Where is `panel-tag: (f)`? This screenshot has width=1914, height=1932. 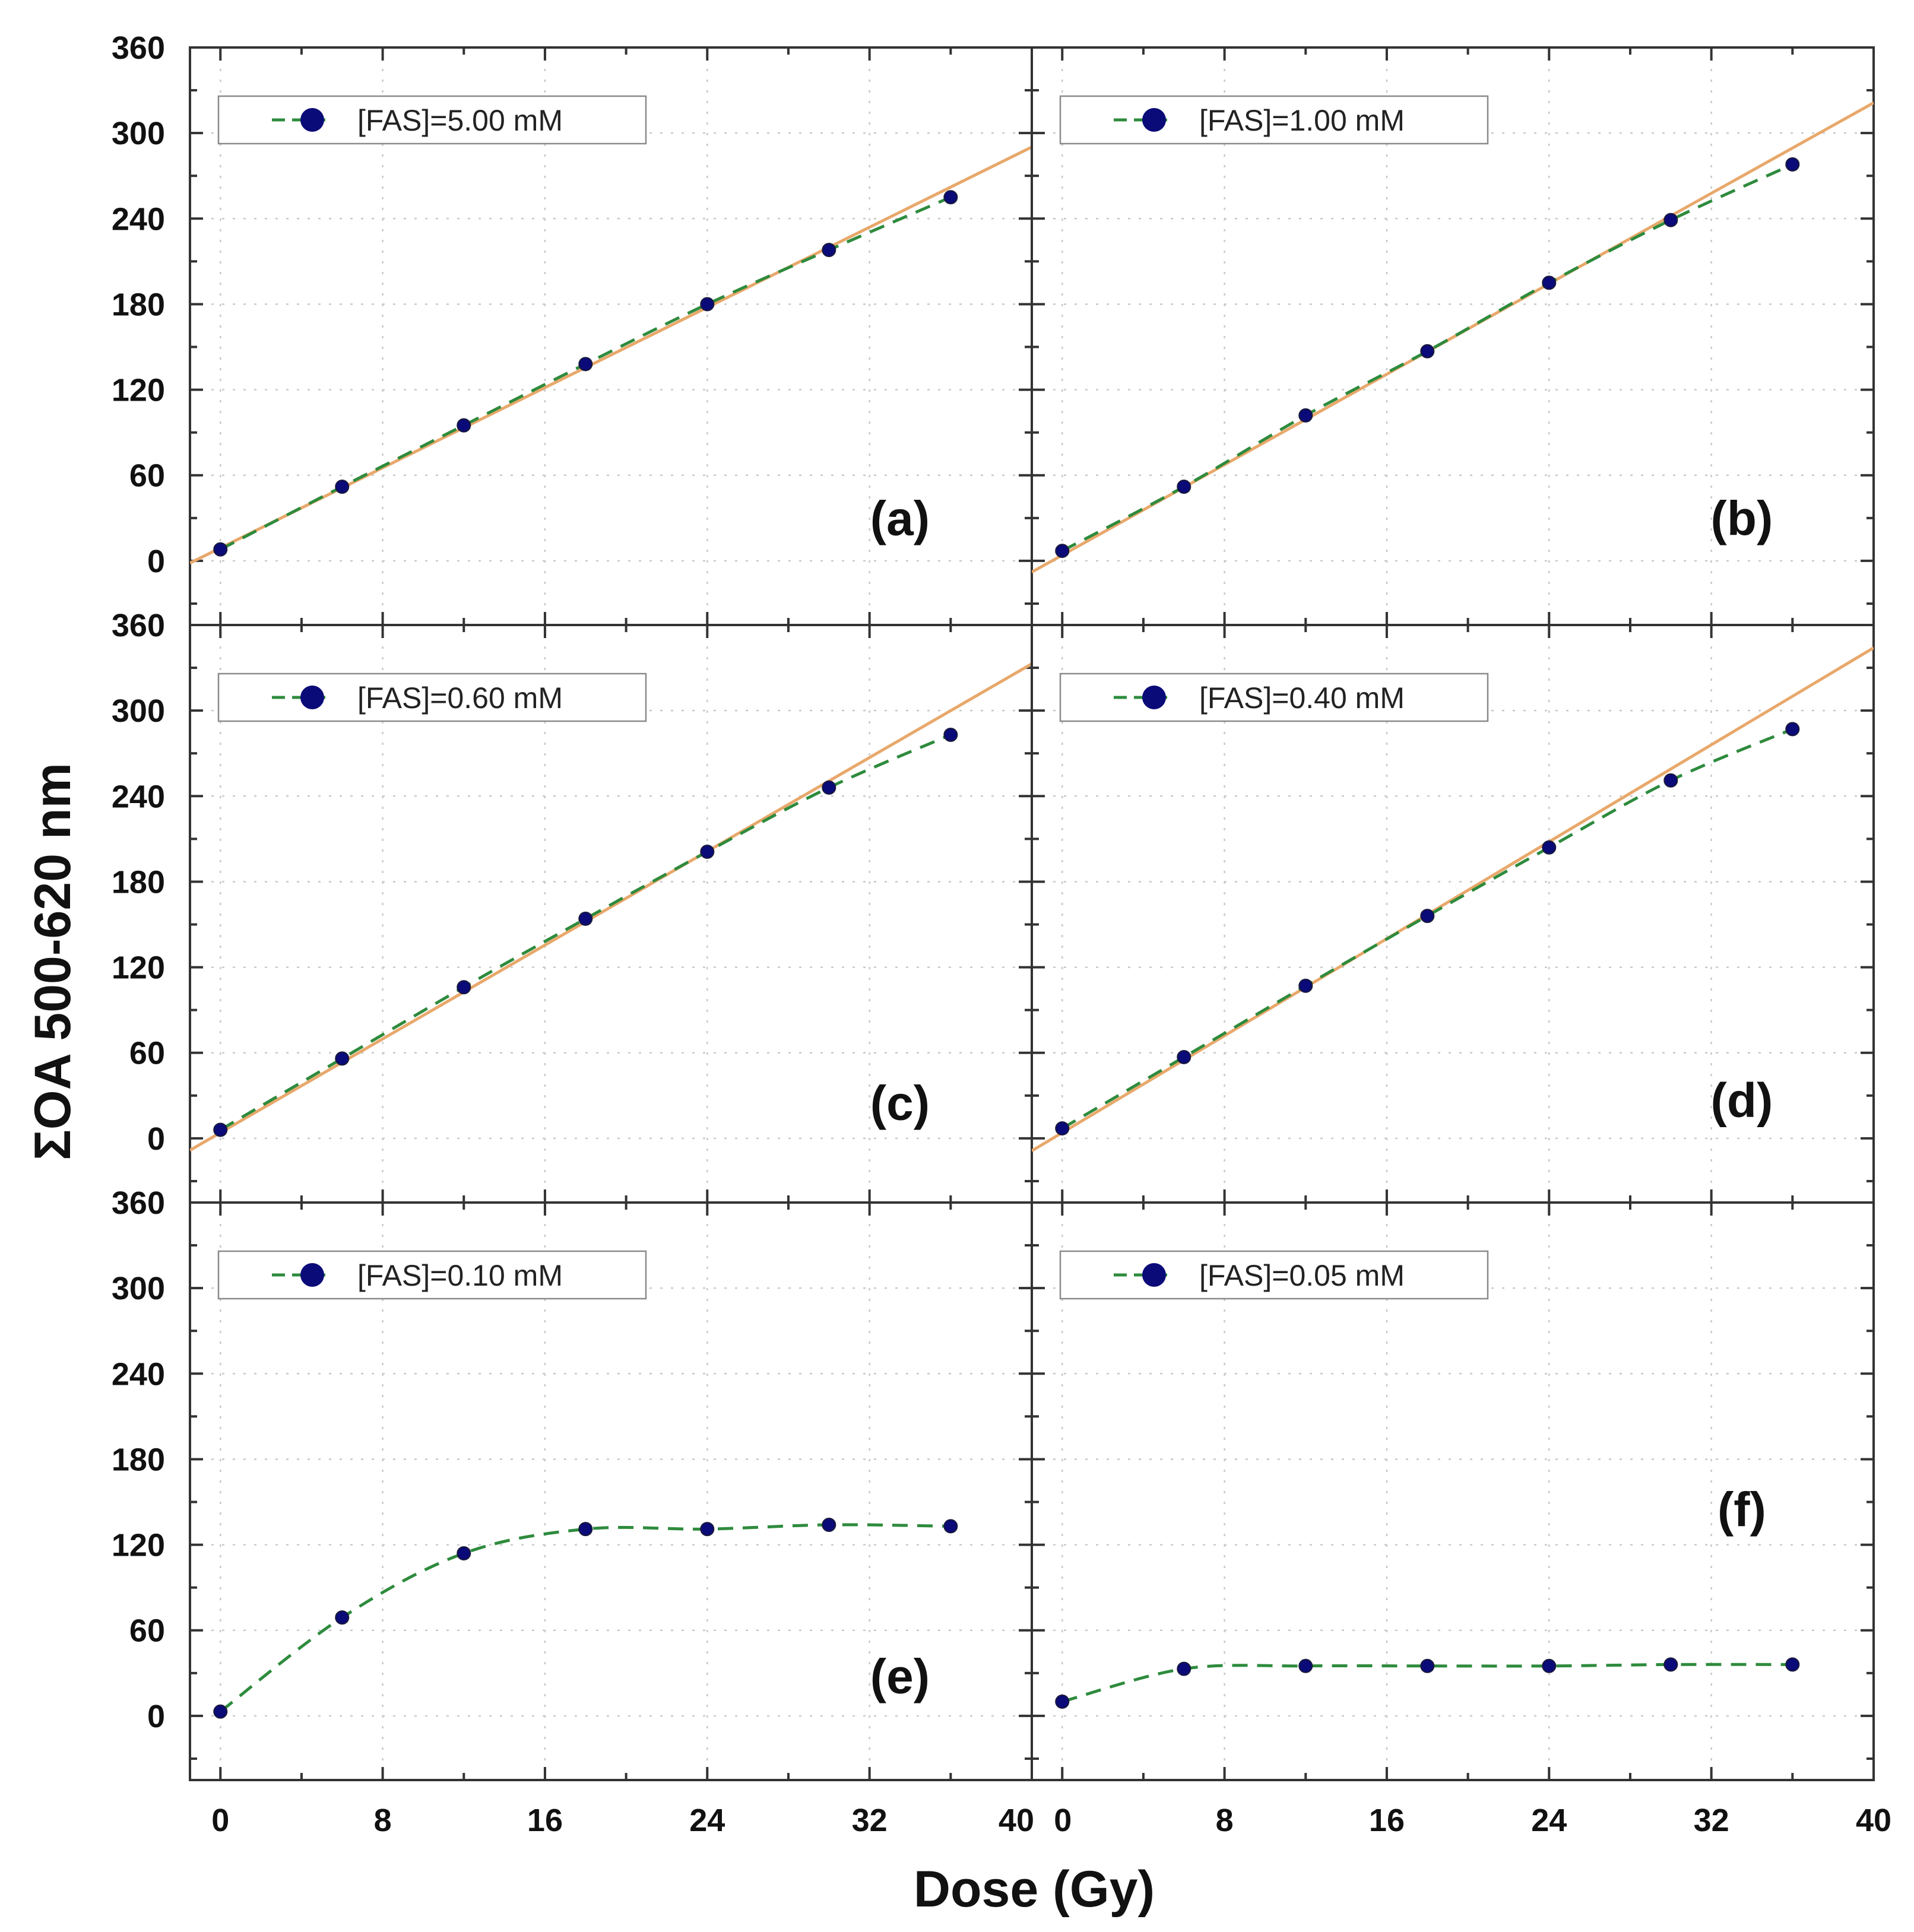 panel-tag: (f) is located at coordinates (1741, 1510).